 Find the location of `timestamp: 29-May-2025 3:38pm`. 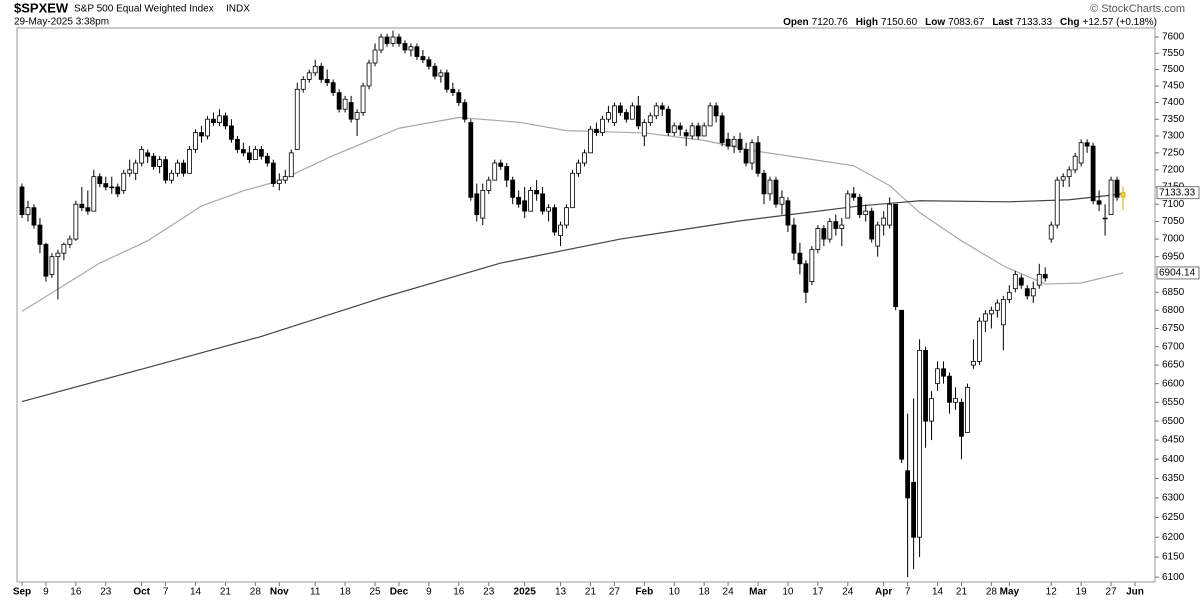

timestamp: 29-May-2025 3:38pm is located at coordinates (61, 22).